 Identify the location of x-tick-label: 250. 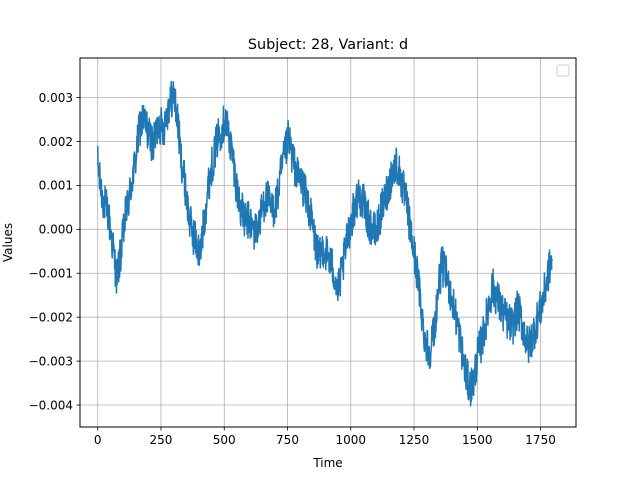
(161, 440).